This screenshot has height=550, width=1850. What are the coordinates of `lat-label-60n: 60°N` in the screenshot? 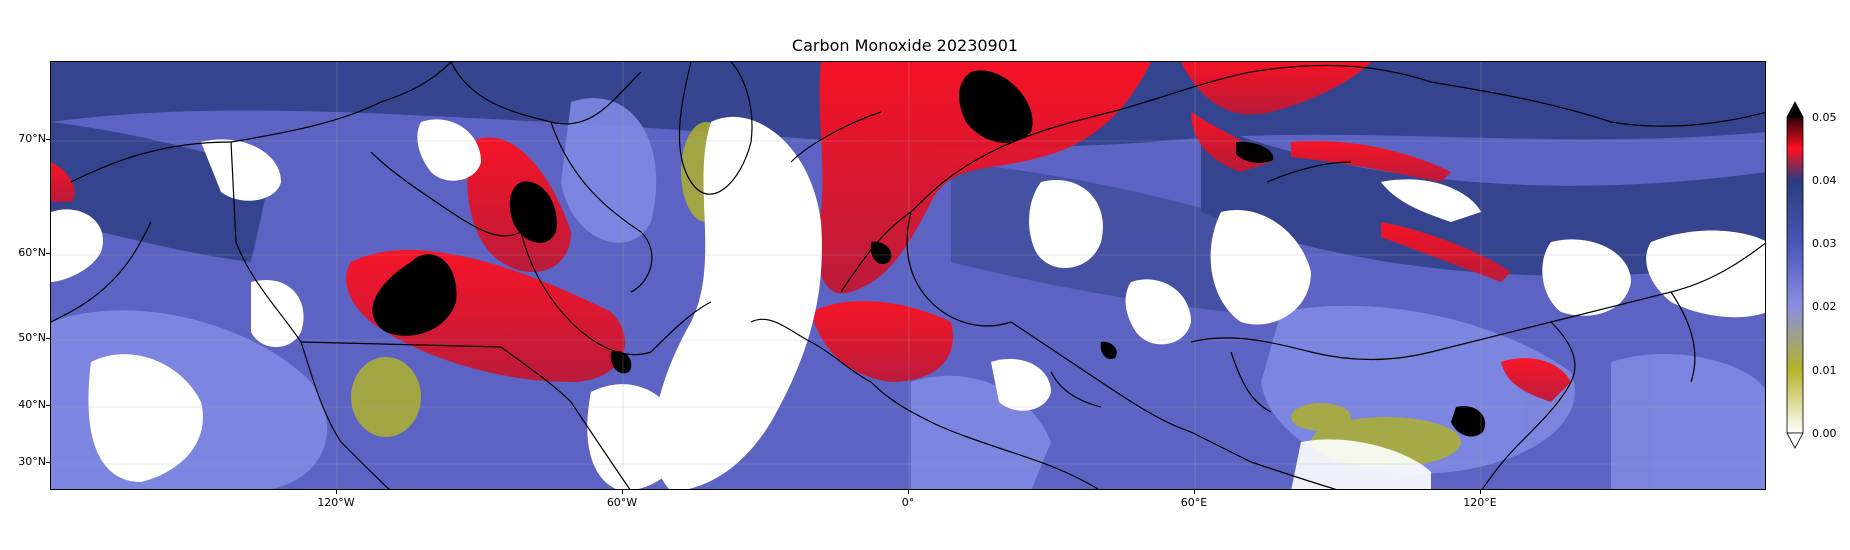 It's located at (32, 252).